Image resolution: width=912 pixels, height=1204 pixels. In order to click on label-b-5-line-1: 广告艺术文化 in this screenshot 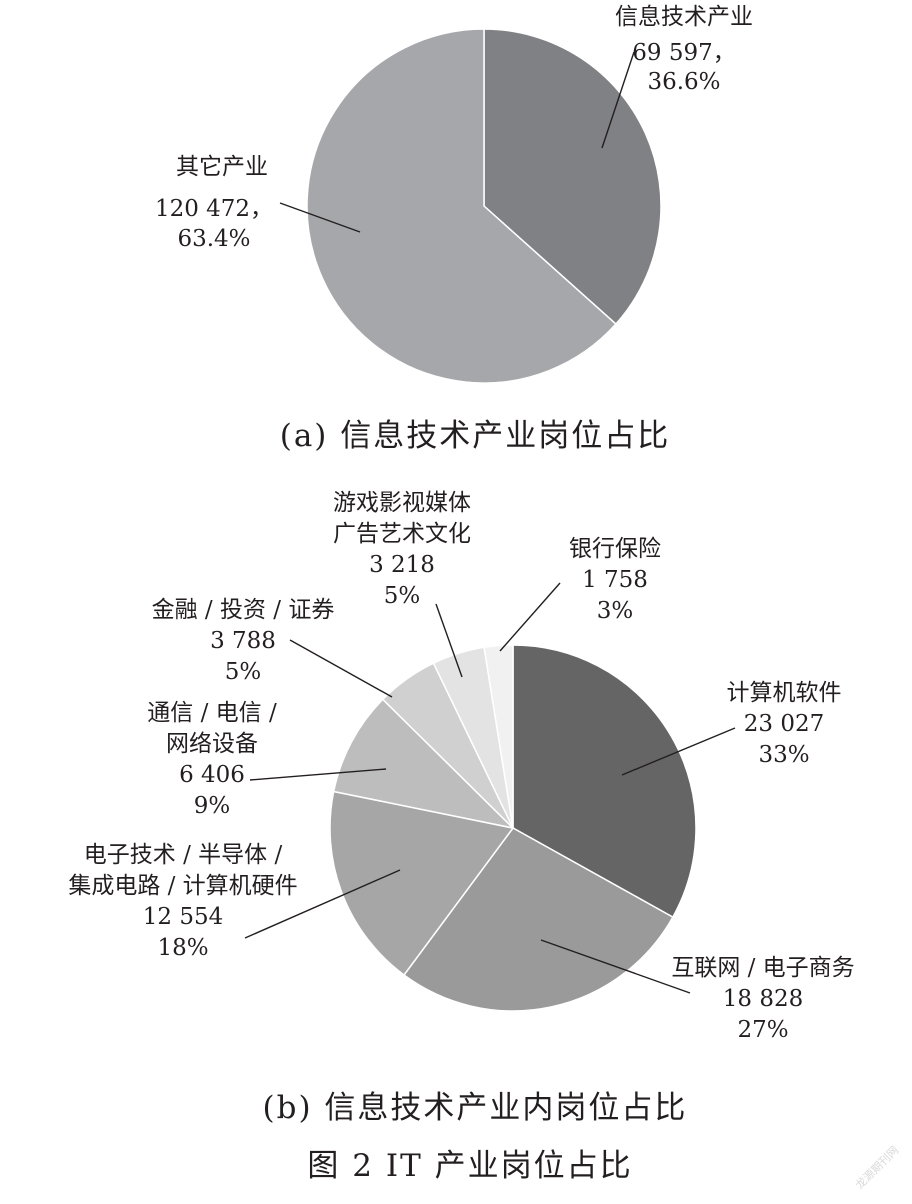, I will do `click(402, 534)`.